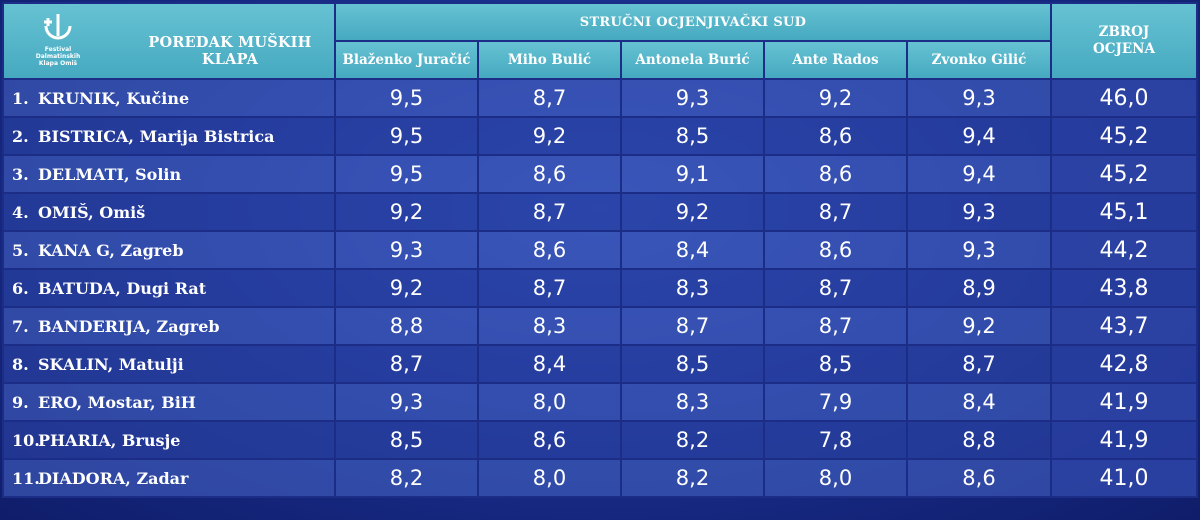  What do you see at coordinates (1124, 32) in the screenshot?
I see `total-header-line1: ZBROJ` at bounding box center [1124, 32].